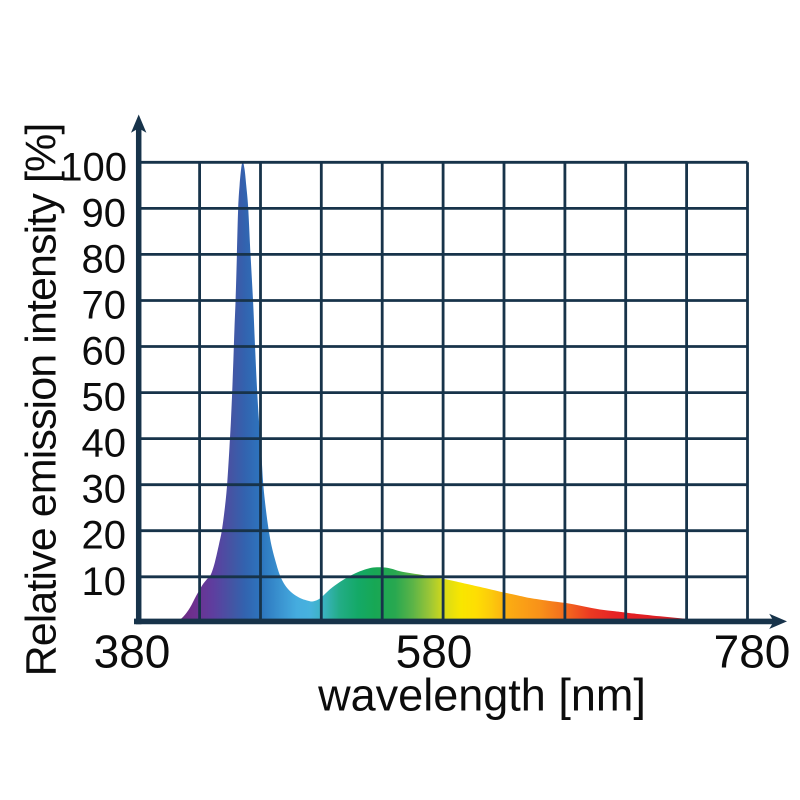 Image resolution: width=800 pixels, height=800 pixels. Describe the element at coordinates (481, 695) in the screenshot. I see `svg-text: wavelength [nm]` at that location.